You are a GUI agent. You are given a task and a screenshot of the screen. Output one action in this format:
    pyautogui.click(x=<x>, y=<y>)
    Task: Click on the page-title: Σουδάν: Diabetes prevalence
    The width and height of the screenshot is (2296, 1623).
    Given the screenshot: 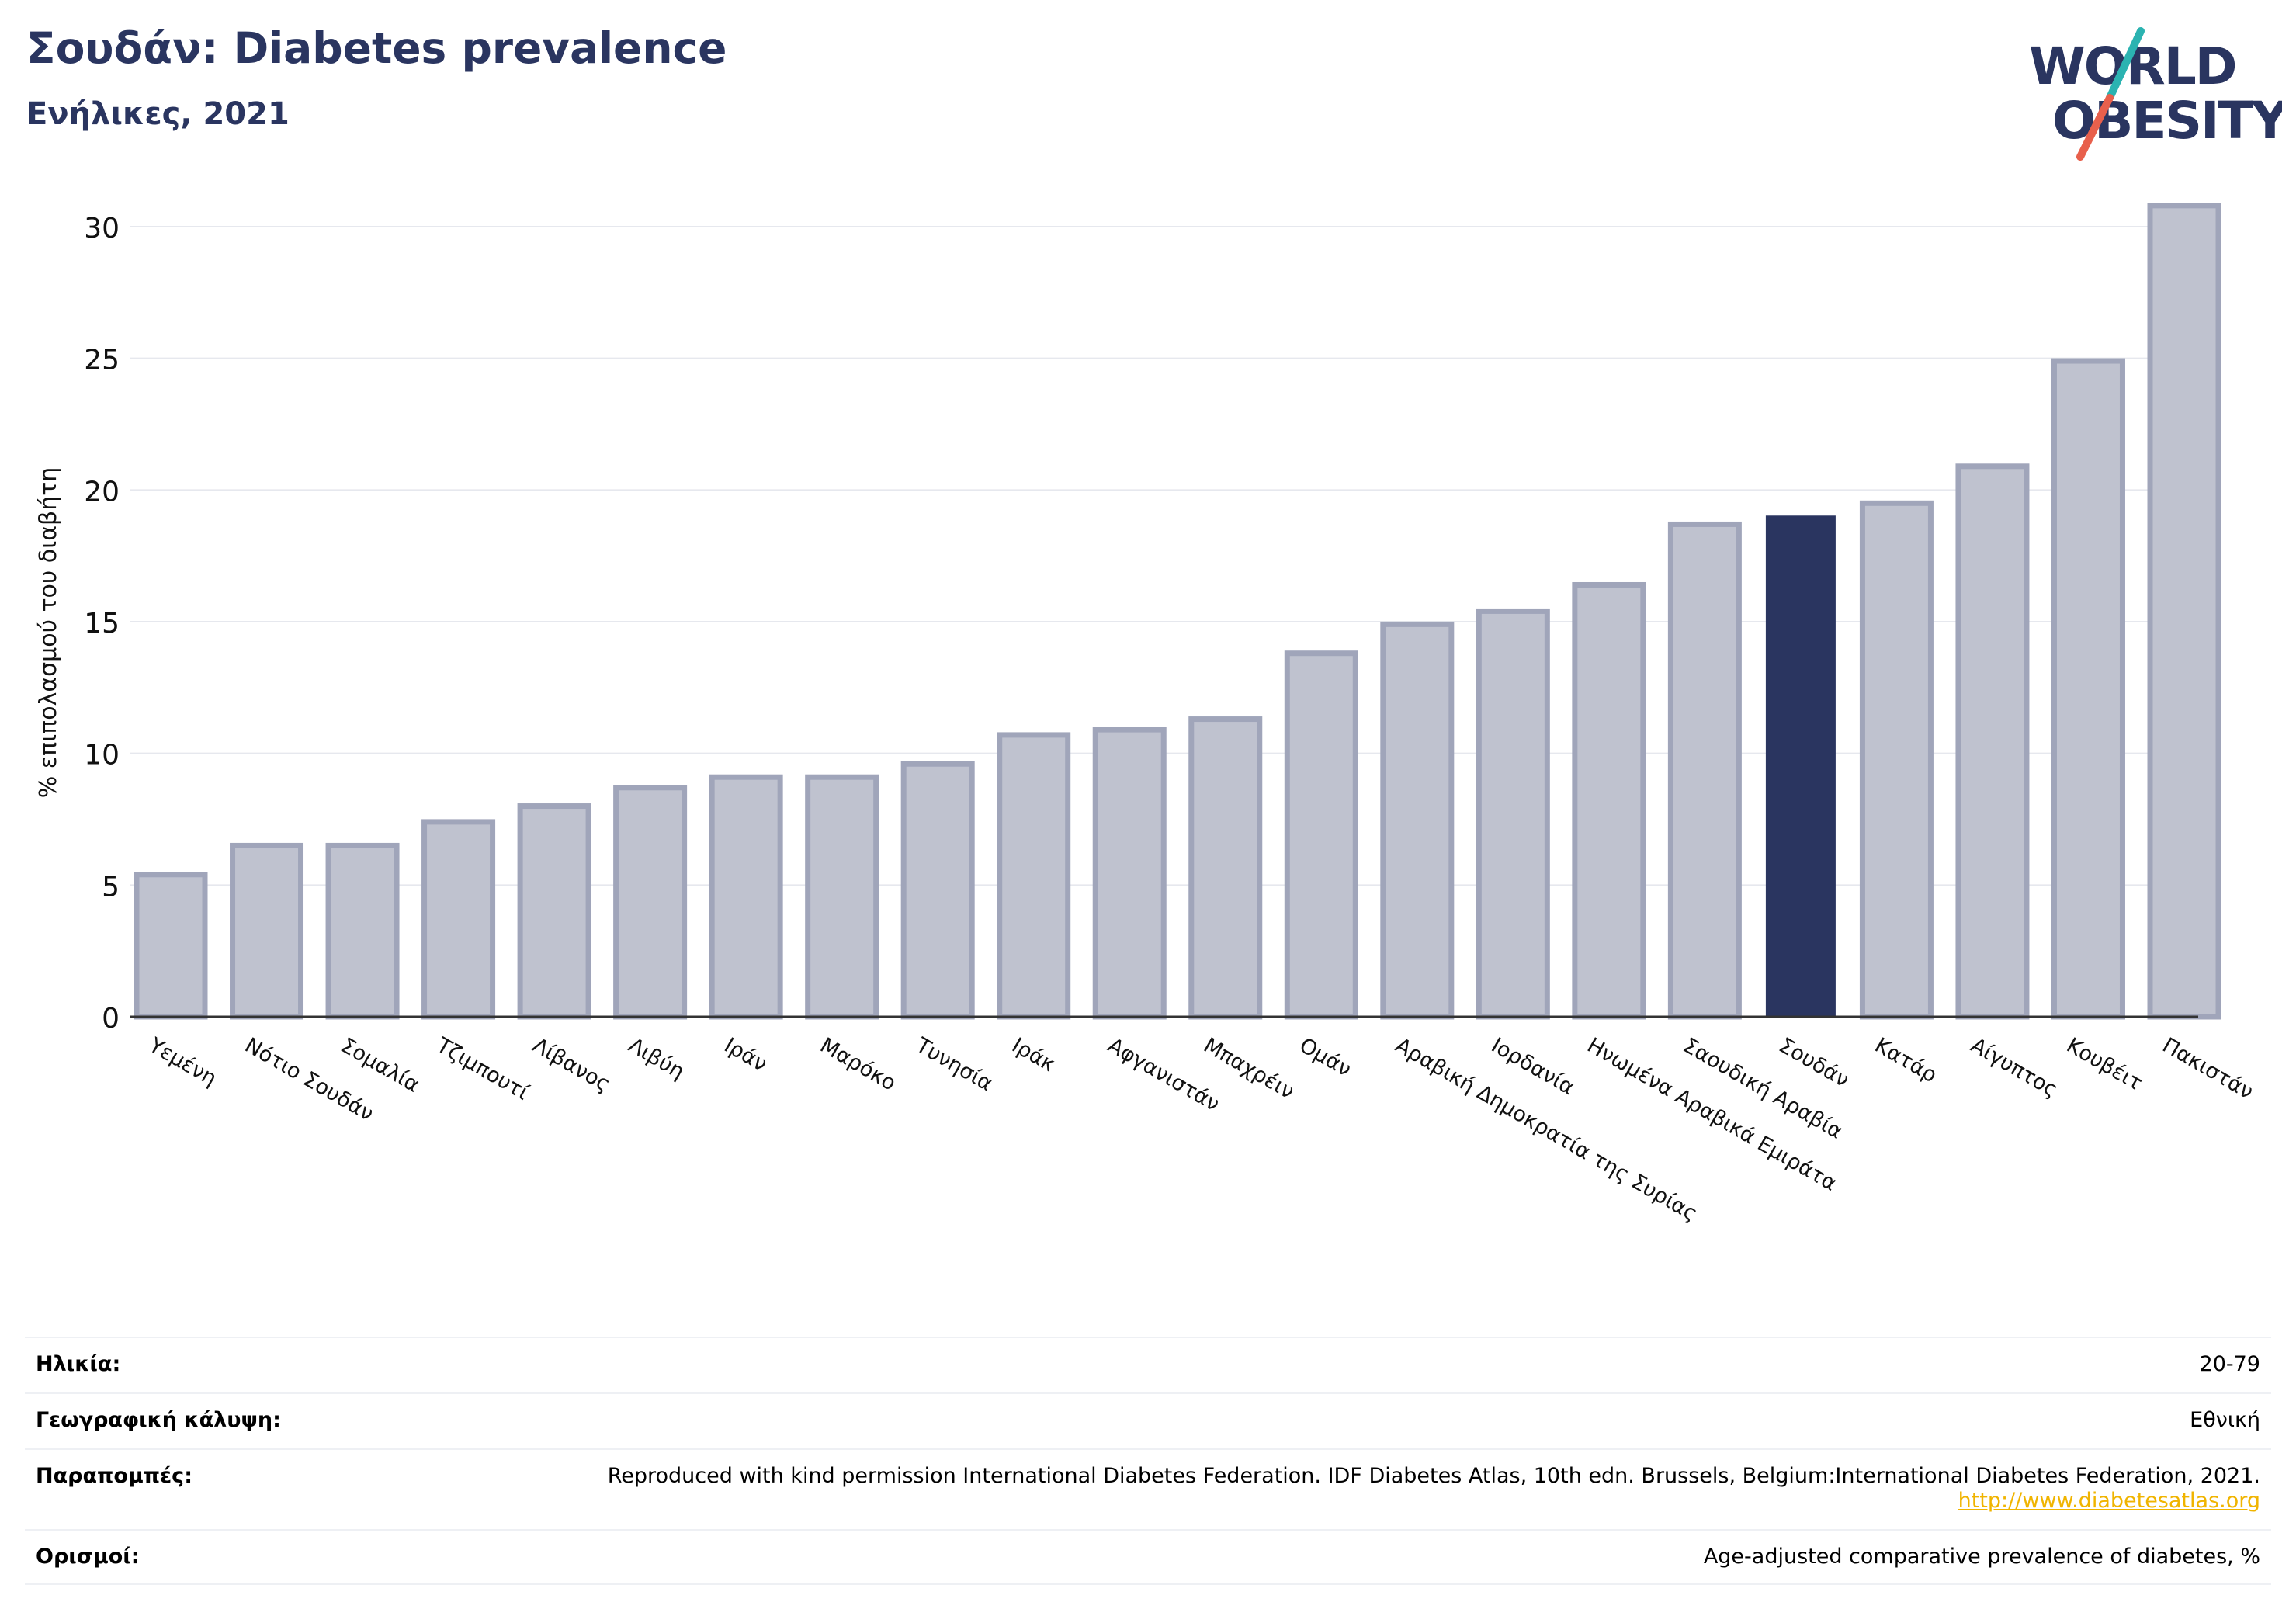 What is the action you would take?
    pyautogui.click(x=376, y=48)
    